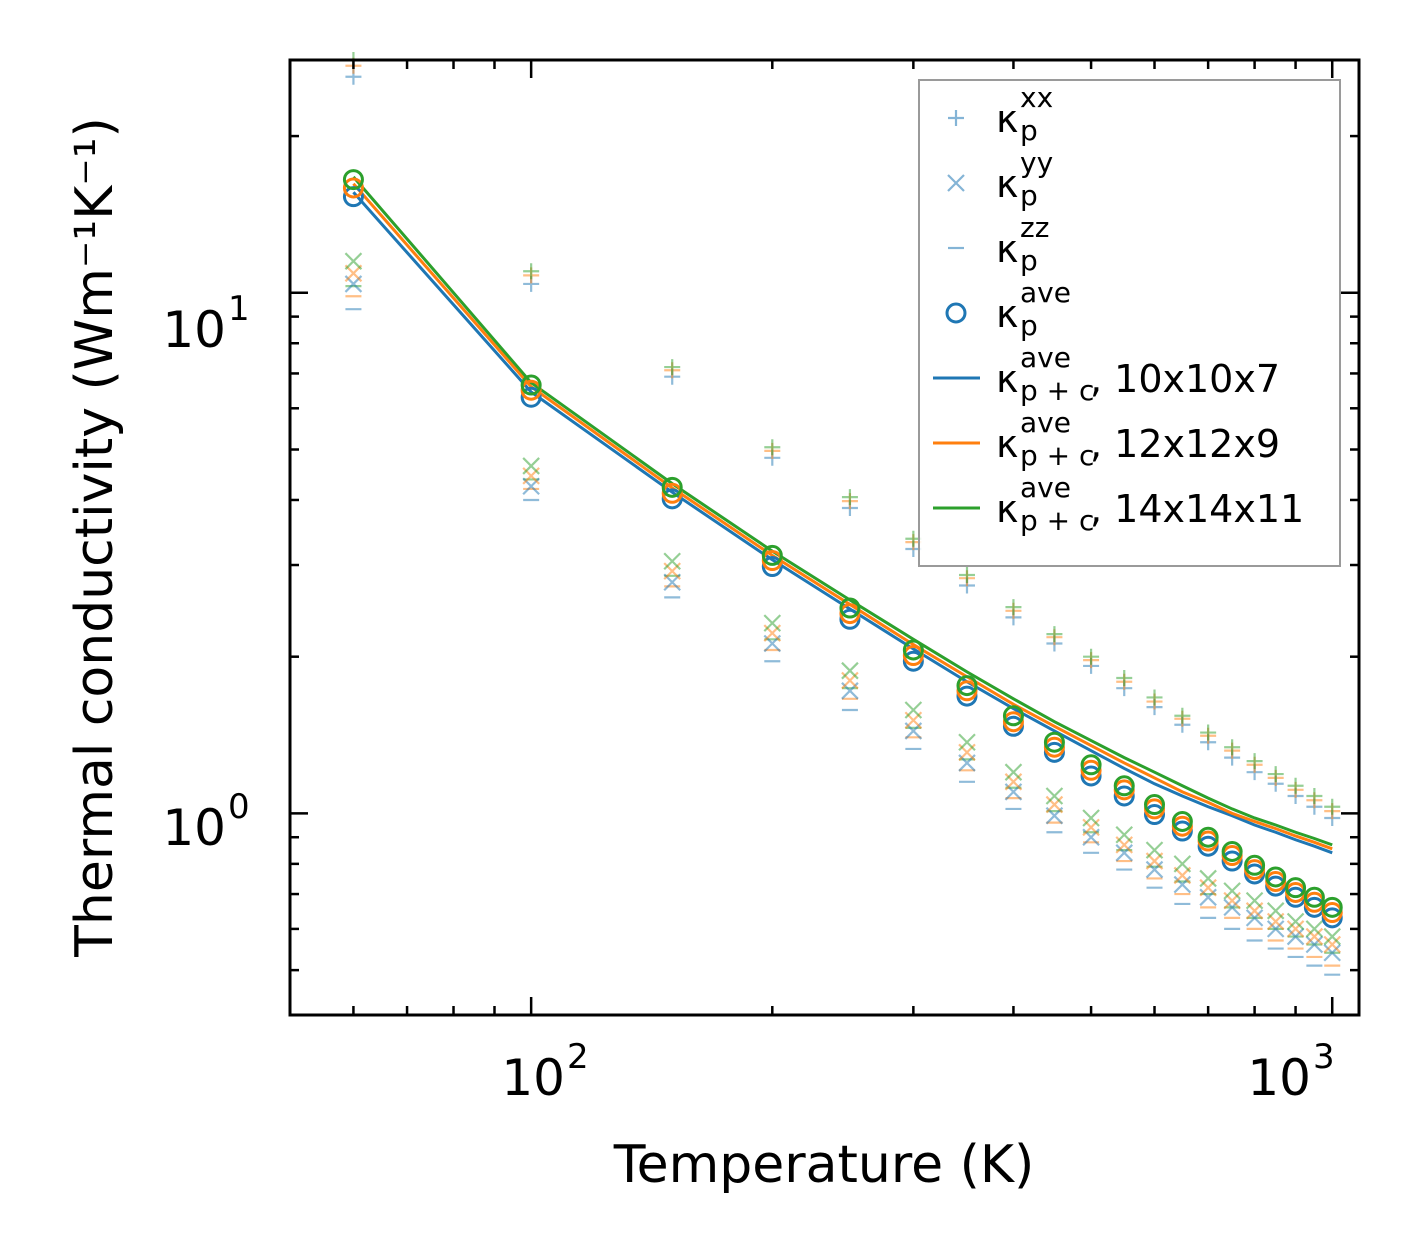 This screenshot has height=1254, width=1421. What do you see at coordinates (1324, 1057) in the screenshot?
I see `x-tick-exponent: 3` at bounding box center [1324, 1057].